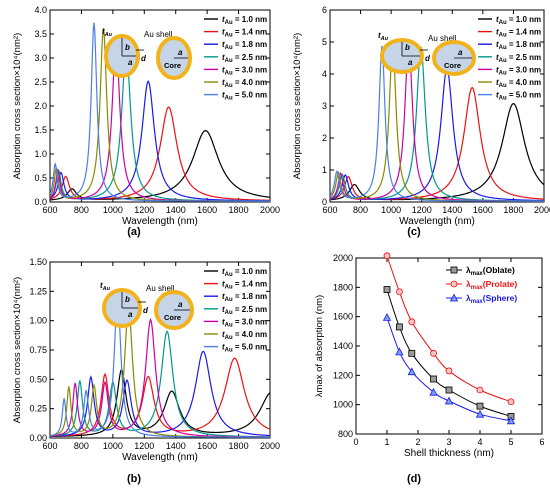 The height and width of the screenshot is (489, 550). What do you see at coordinates (244, 58) in the screenshot?
I see `legend-label: tAu = 2.5 nm` at bounding box center [244, 58].